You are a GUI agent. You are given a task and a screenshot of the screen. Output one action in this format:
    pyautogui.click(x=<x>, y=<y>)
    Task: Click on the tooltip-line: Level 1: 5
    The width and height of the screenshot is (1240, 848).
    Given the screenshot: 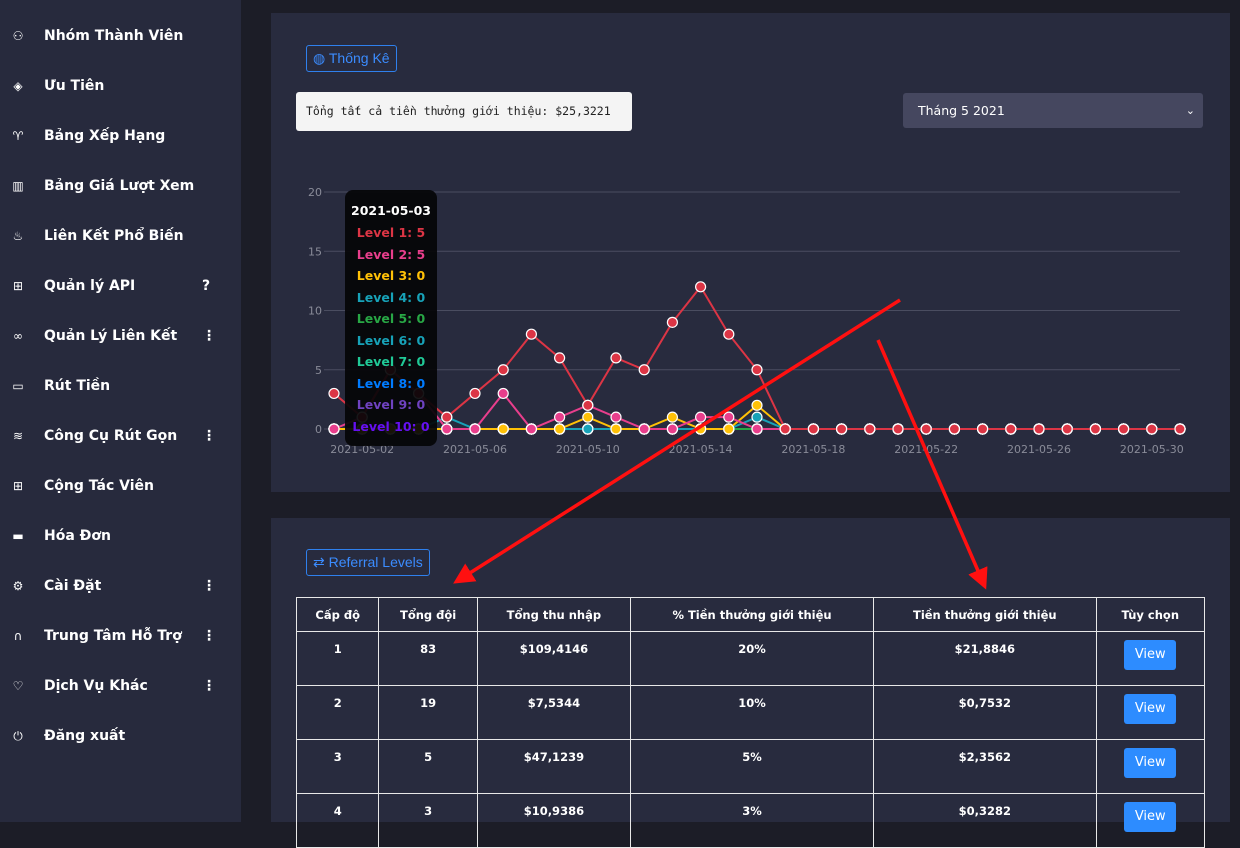 What is the action you would take?
    pyautogui.click(x=391, y=232)
    